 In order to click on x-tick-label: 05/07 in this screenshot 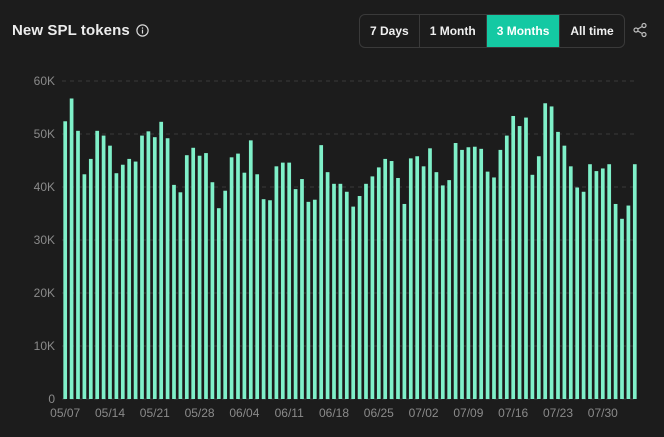, I will do `click(65, 413)`.